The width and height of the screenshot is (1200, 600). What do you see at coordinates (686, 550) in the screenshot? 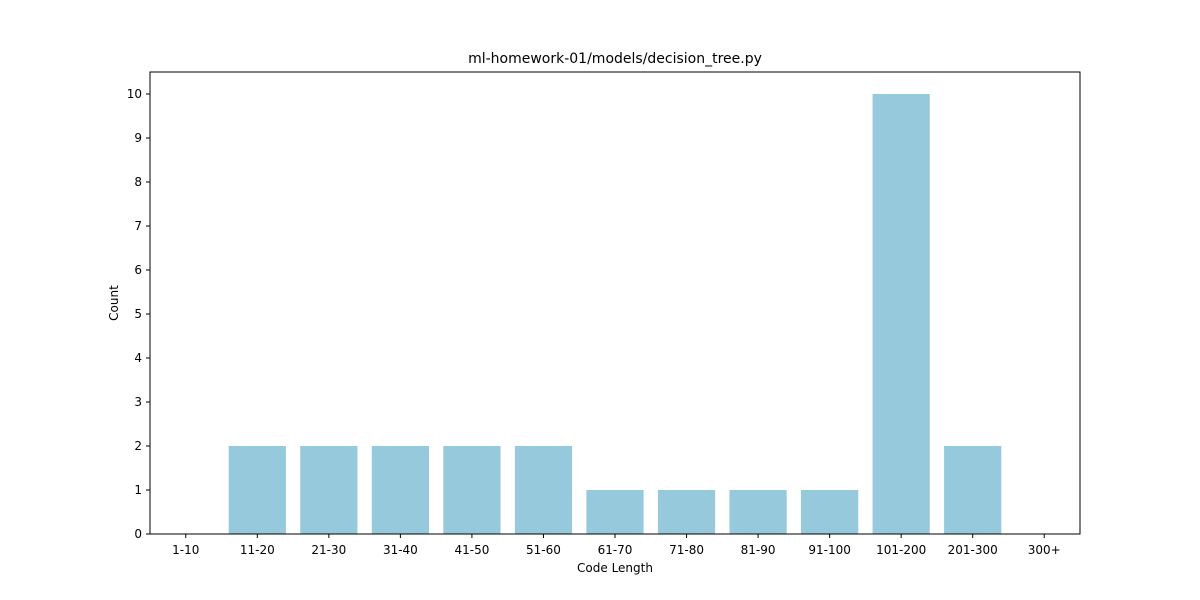
I see `x-tick-label: 71-80` at bounding box center [686, 550].